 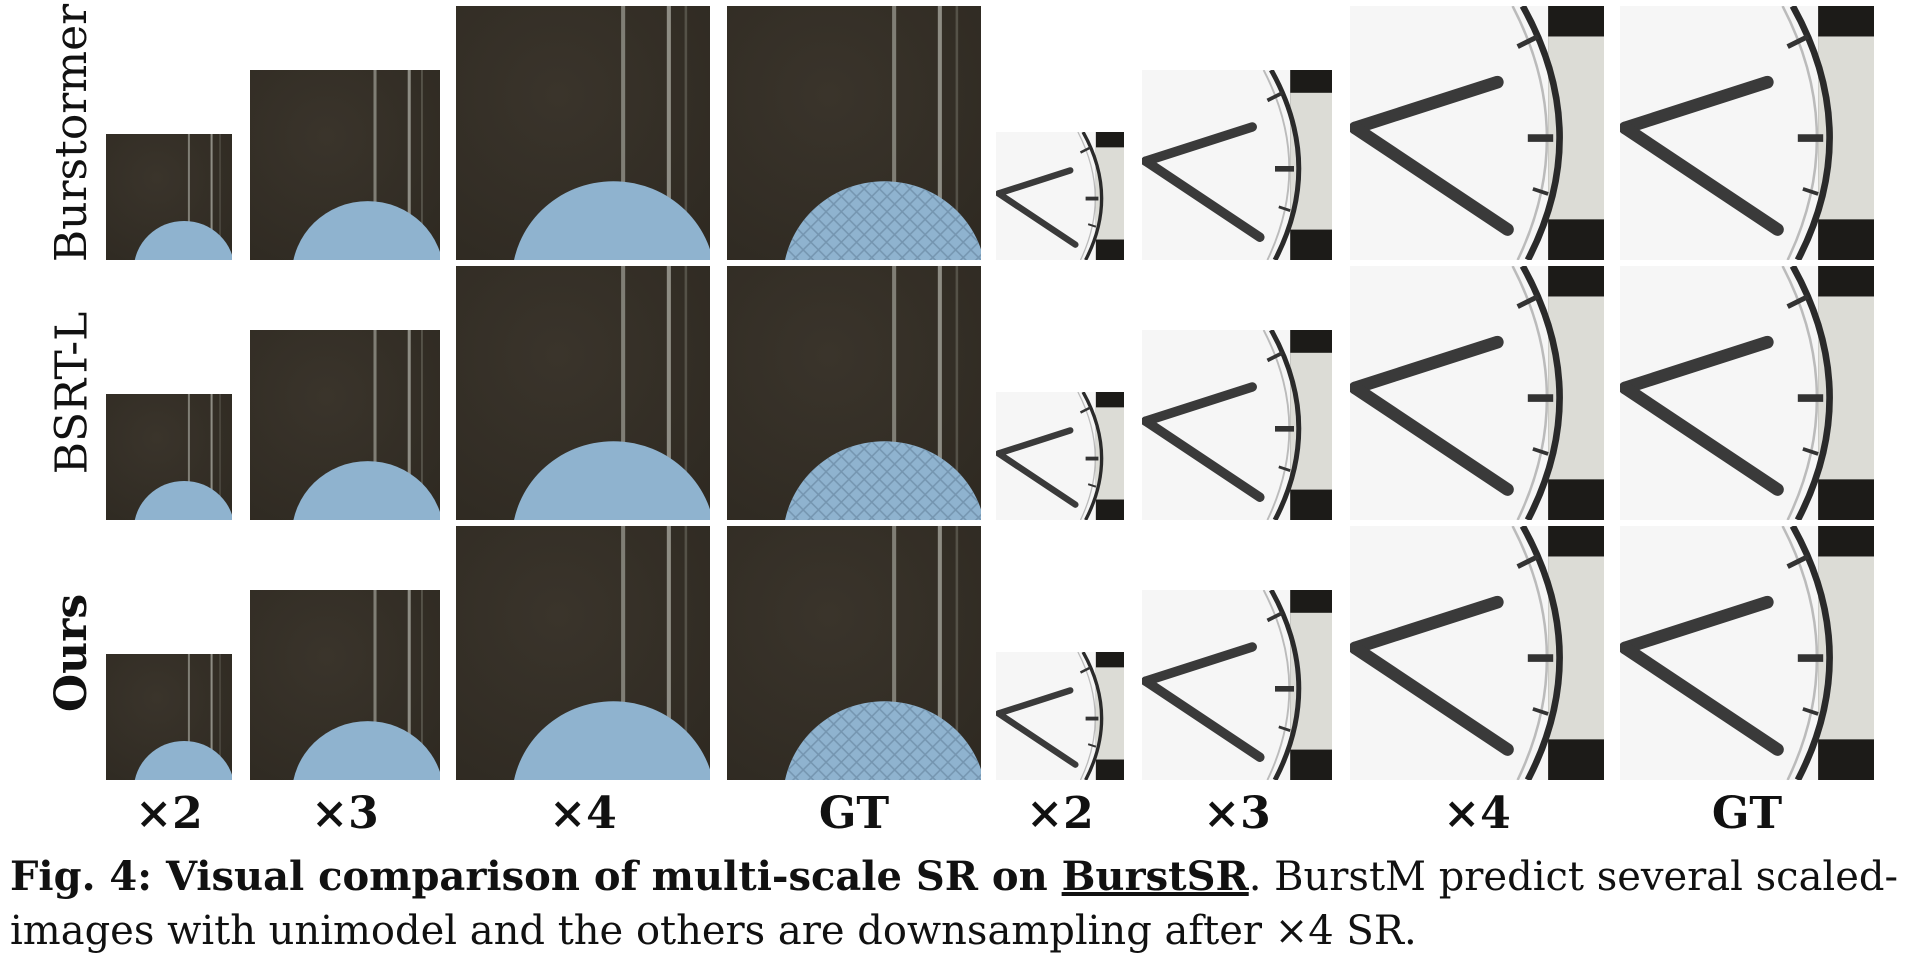 I want to click on image-tile-burstormer-gt-scene1, so click(x=854, y=133).